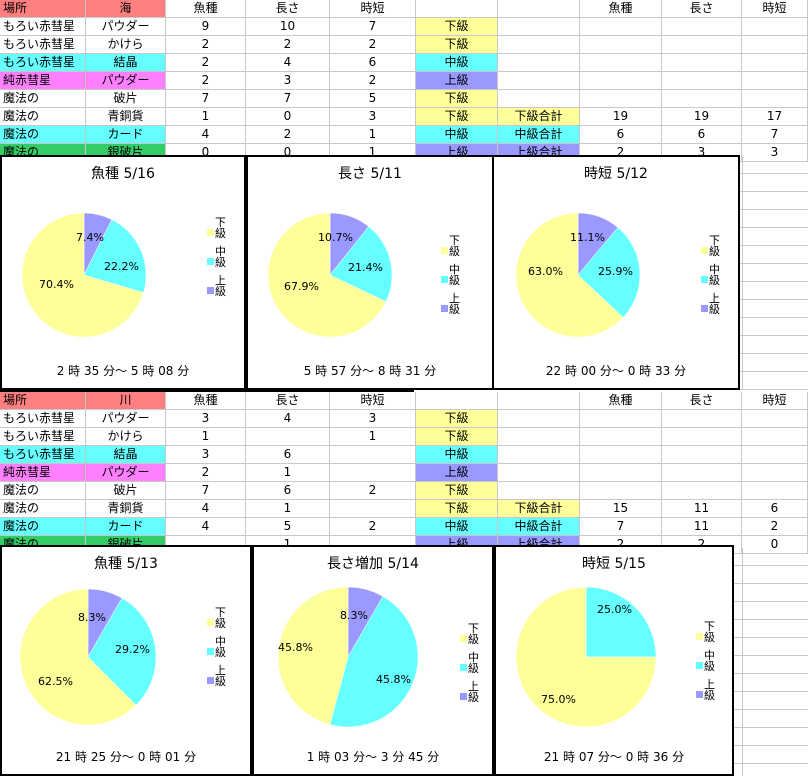  What do you see at coordinates (775, 527) in the screenshot?
I see `sum-timecut-cell: 2` at bounding box center [775, 527].